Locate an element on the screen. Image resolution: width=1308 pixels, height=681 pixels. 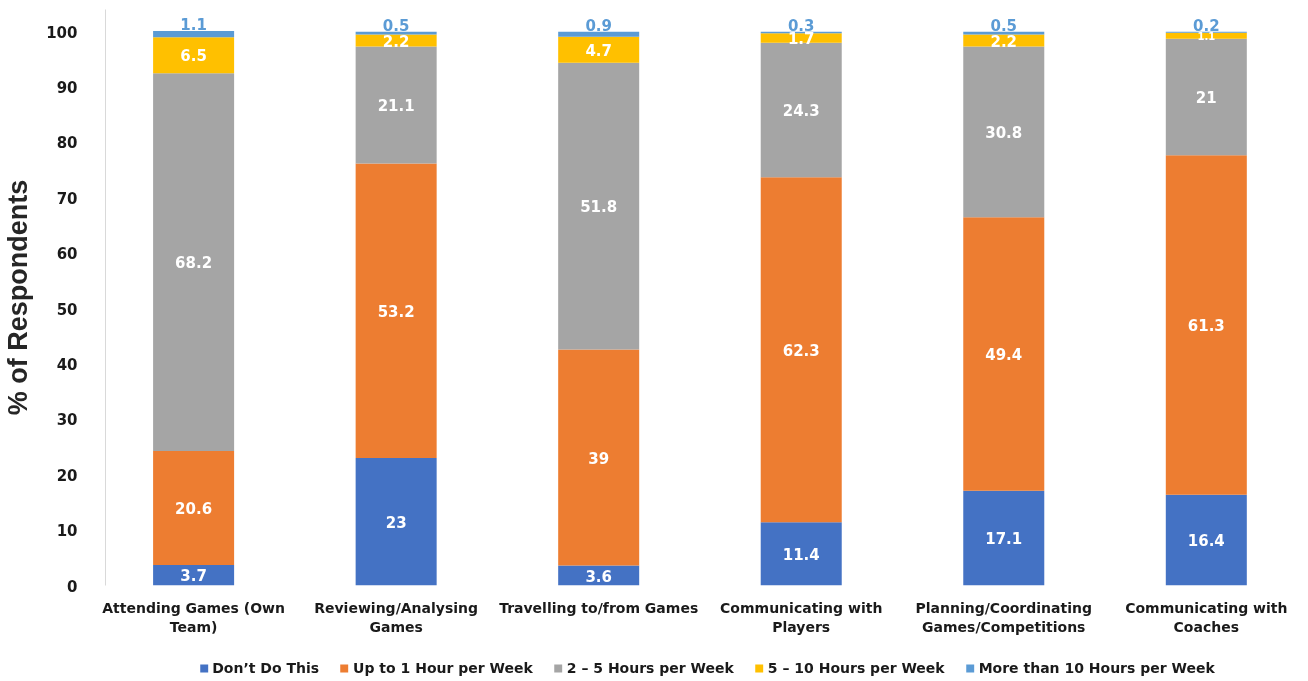
data-label: 62.3 is located at coordinates (801, 350).